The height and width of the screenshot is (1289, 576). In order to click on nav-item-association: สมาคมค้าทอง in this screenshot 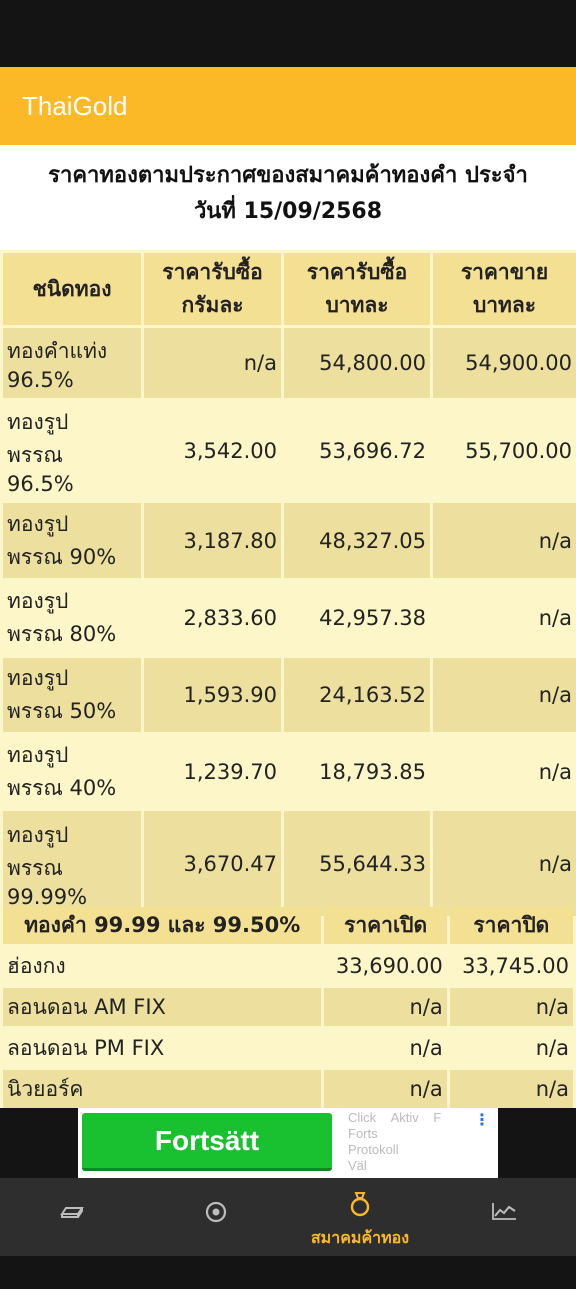, I will do `click(360, 1217)`.